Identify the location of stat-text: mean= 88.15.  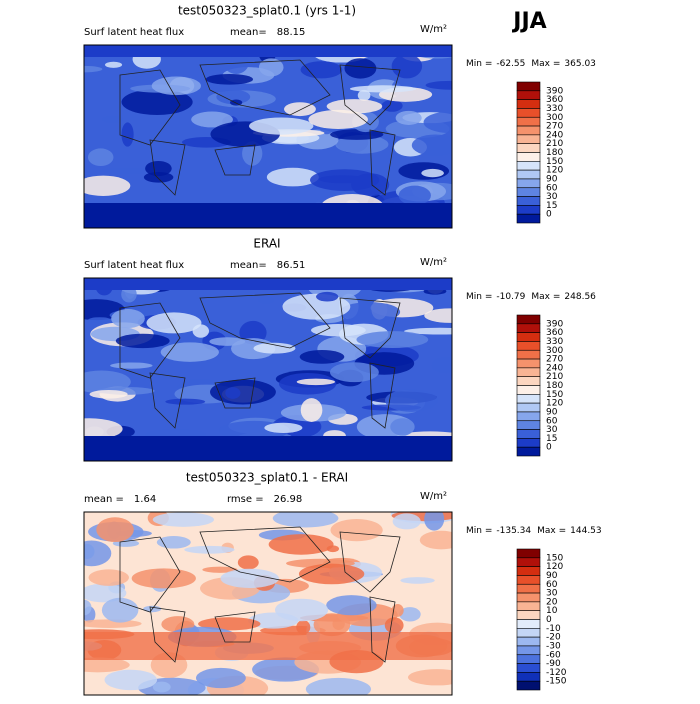
(267, 32).